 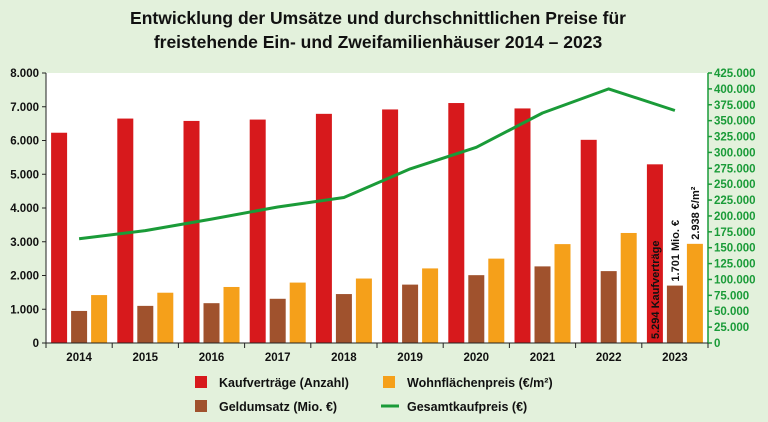 I want to click on x-tick-label-2023: 2023, so click(x=675, y=358).